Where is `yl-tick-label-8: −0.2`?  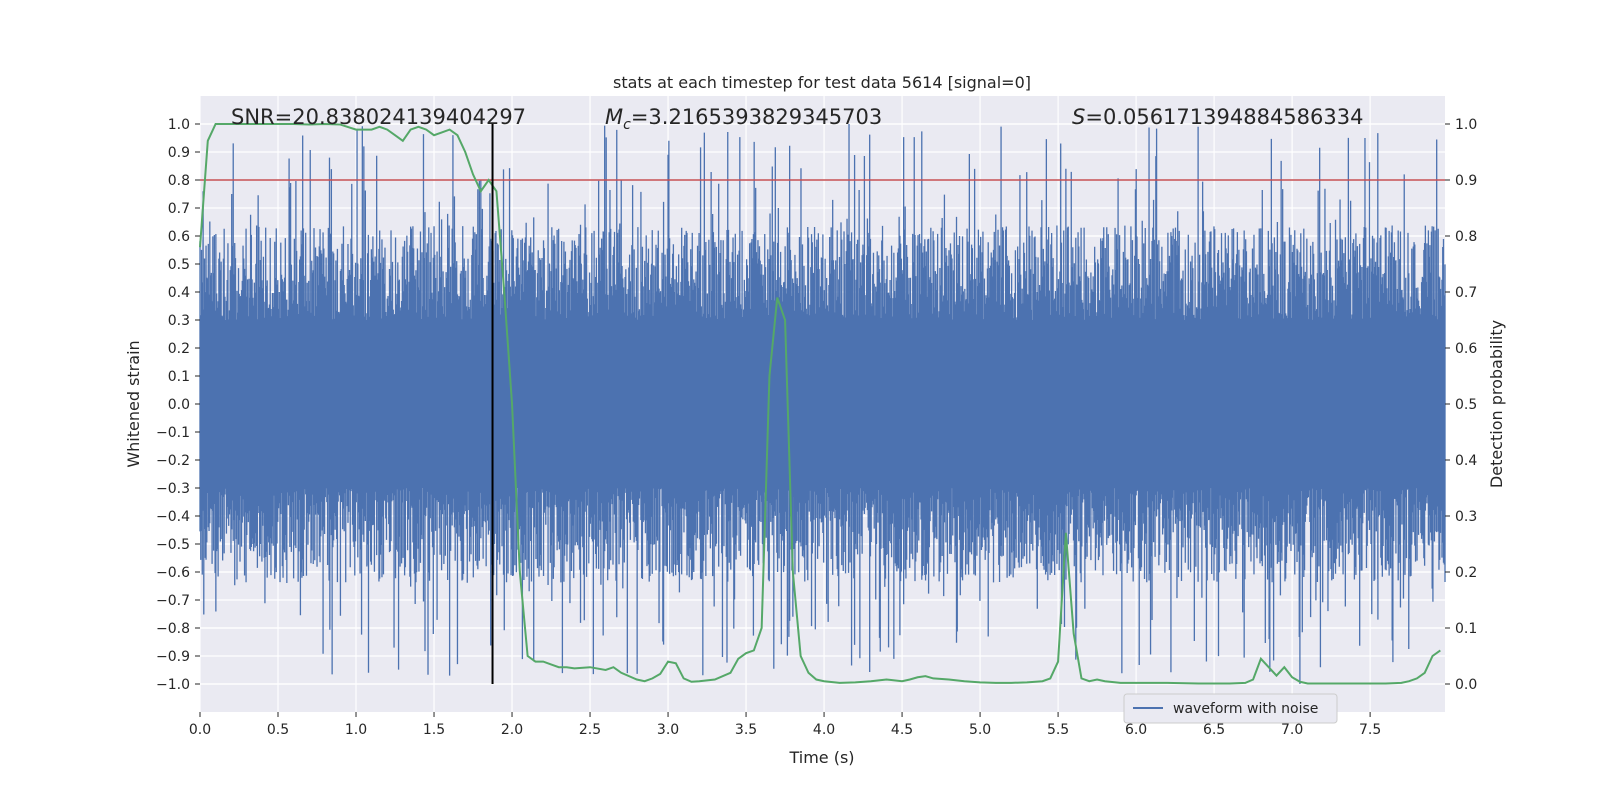
yl-tick-label-8: −0.2 is located at coordinates (173, 461).